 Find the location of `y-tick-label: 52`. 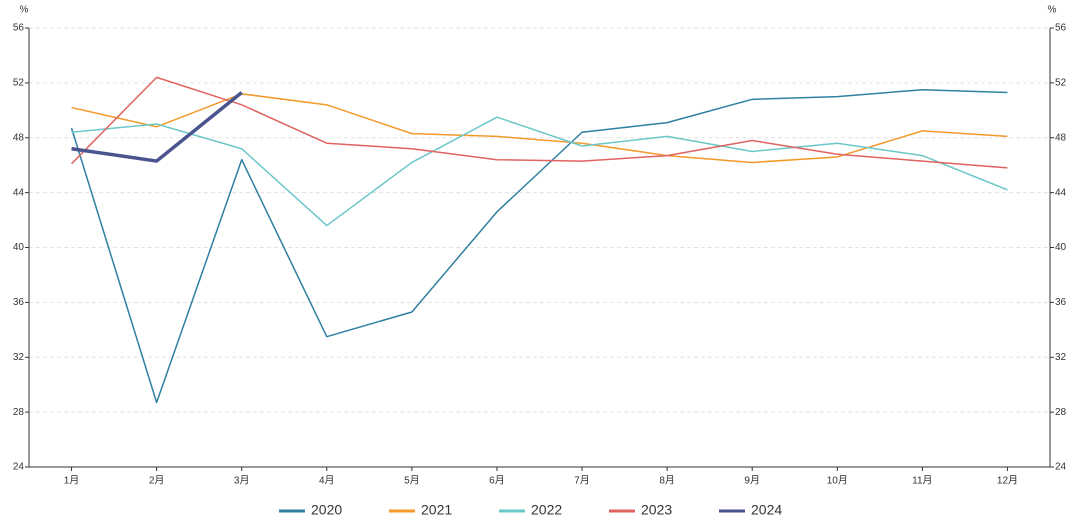

y-tick-label: 52 is located at coordinates (19, 83).